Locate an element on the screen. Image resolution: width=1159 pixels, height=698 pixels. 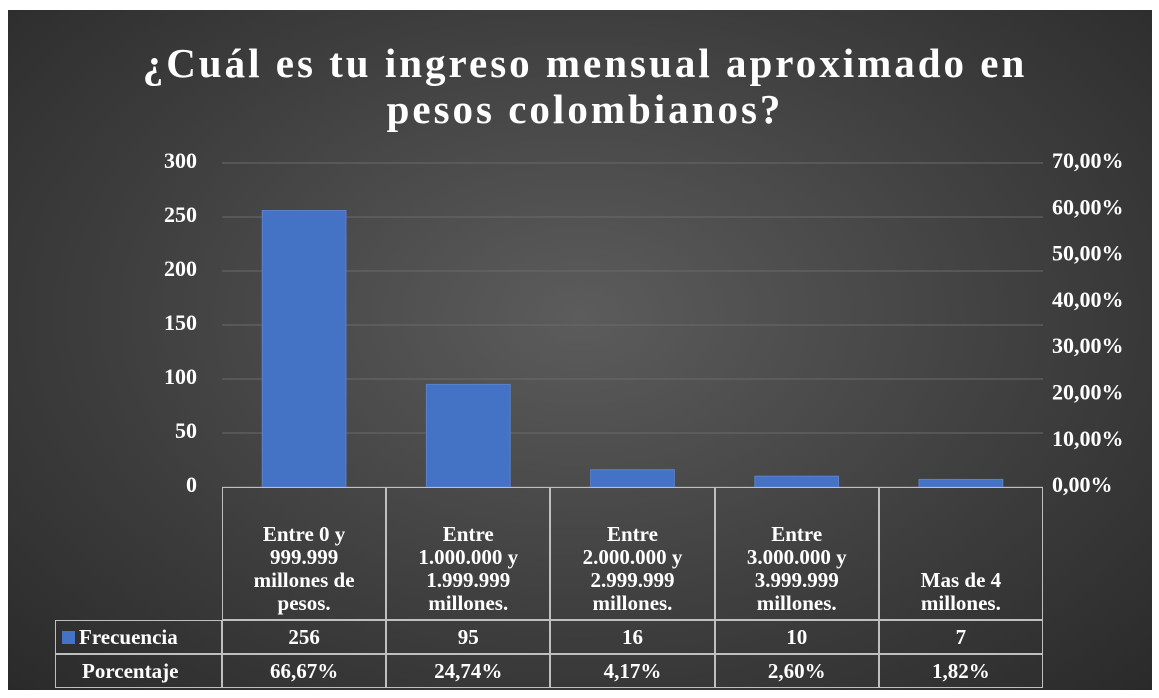
x-tick-label: Mas de 4 millones. is located at coordinates (960, 553).